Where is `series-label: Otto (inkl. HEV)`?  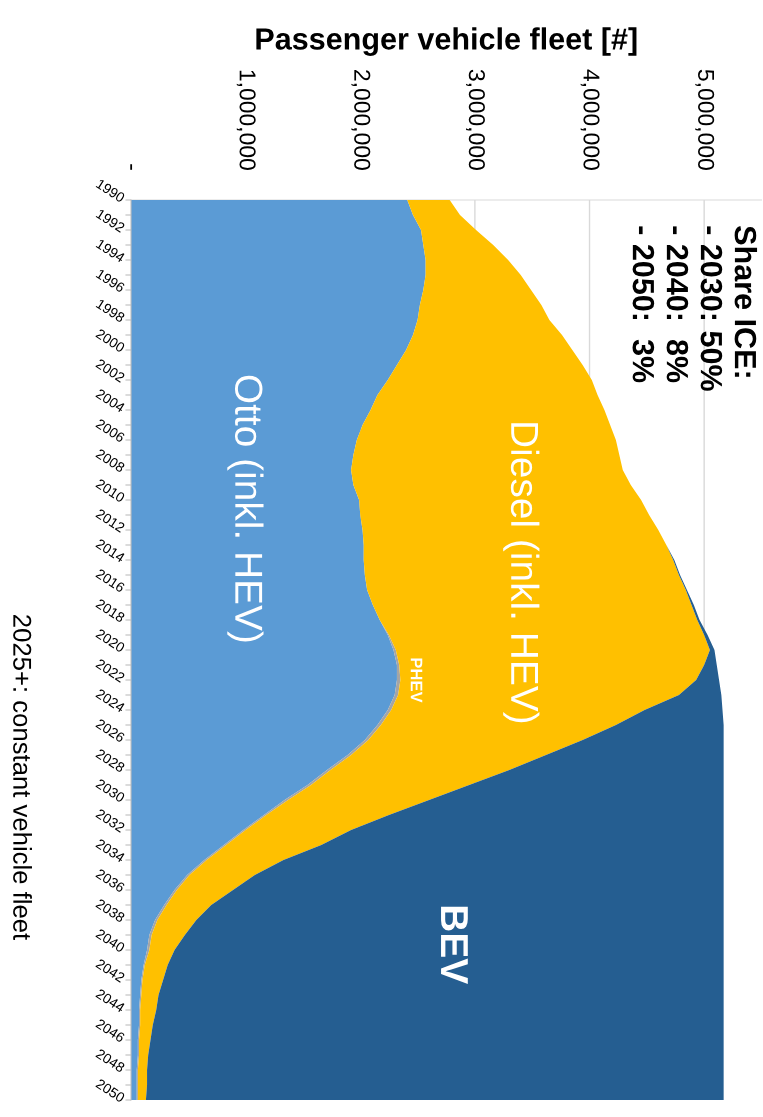 series-label: Otto (inkl. HEV) is located at coordinates (245, 508).